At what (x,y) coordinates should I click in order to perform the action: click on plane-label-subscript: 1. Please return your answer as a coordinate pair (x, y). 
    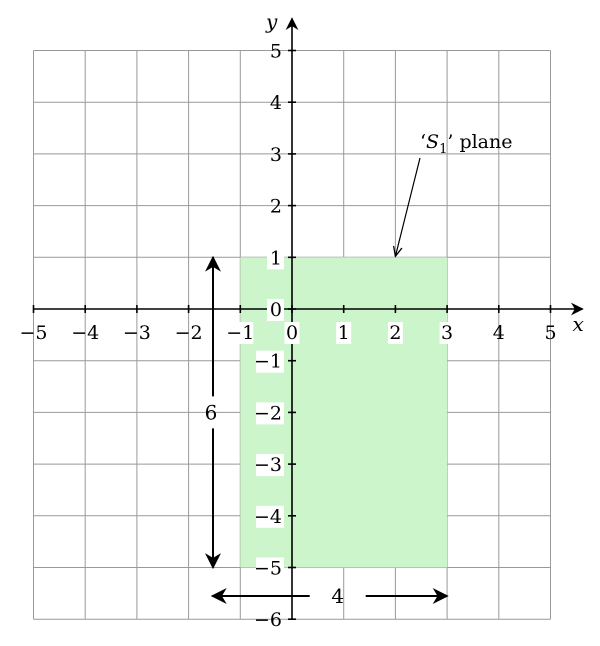
    Looking at the image, I should click on (443, 149).